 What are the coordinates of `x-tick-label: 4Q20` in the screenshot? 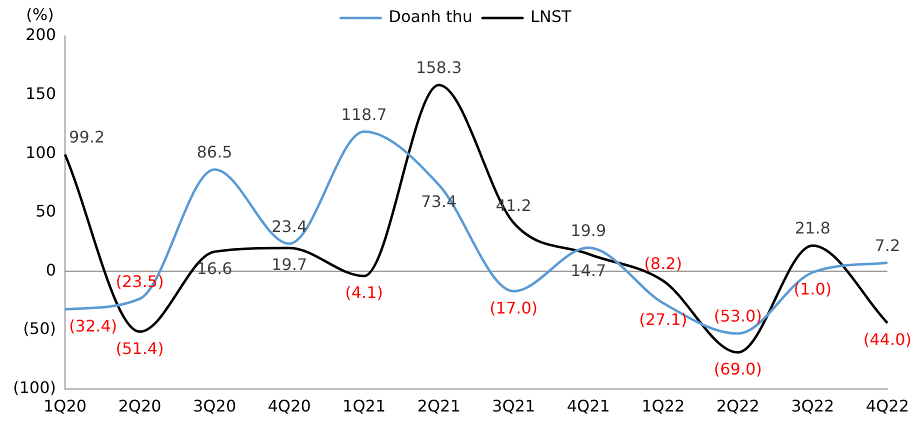 It's located at (289, 406).